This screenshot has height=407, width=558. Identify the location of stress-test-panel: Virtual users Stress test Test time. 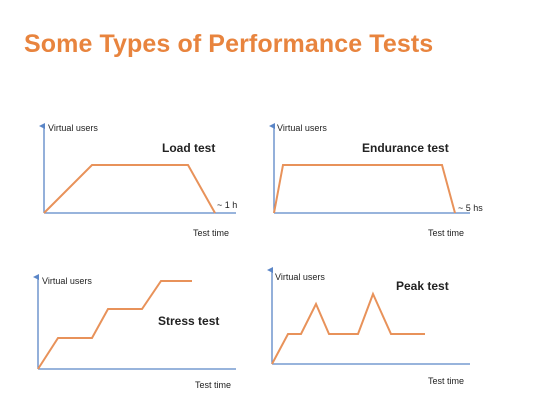
(134, 332).